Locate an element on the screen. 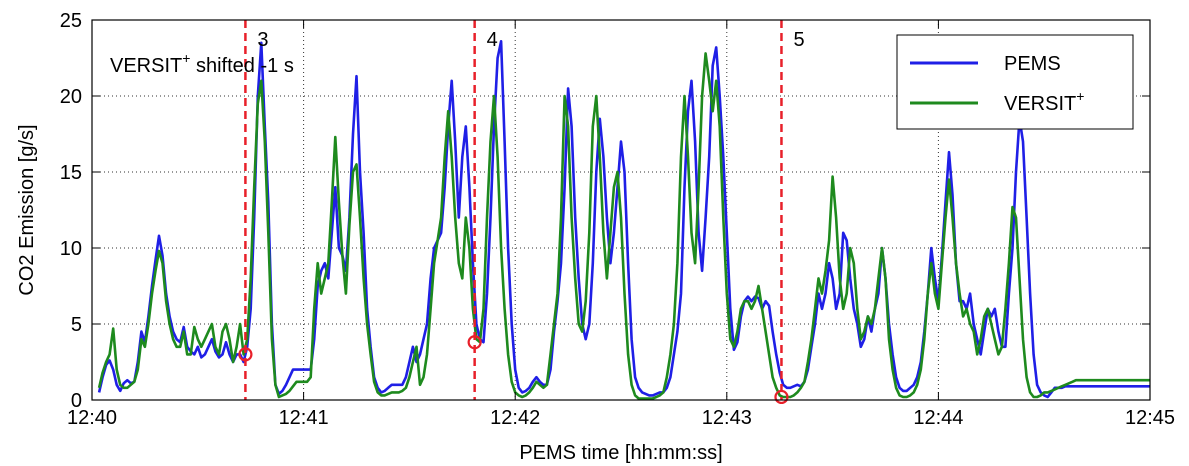  x-axis-label: PEMS time [hh:mm:ss] is located at coordinates (620, 453).